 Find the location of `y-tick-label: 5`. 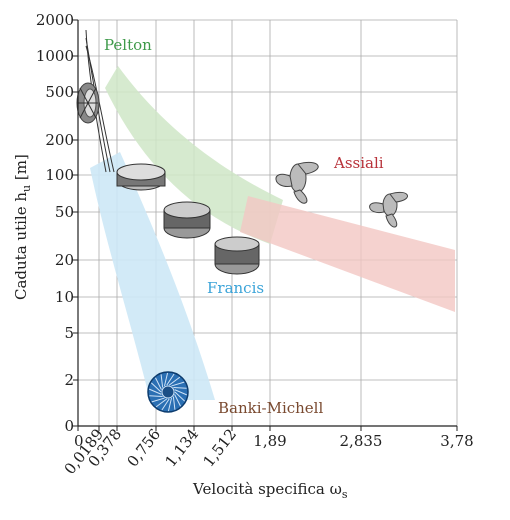

y-tick-label: 5 is located at coordinates (69, 333).